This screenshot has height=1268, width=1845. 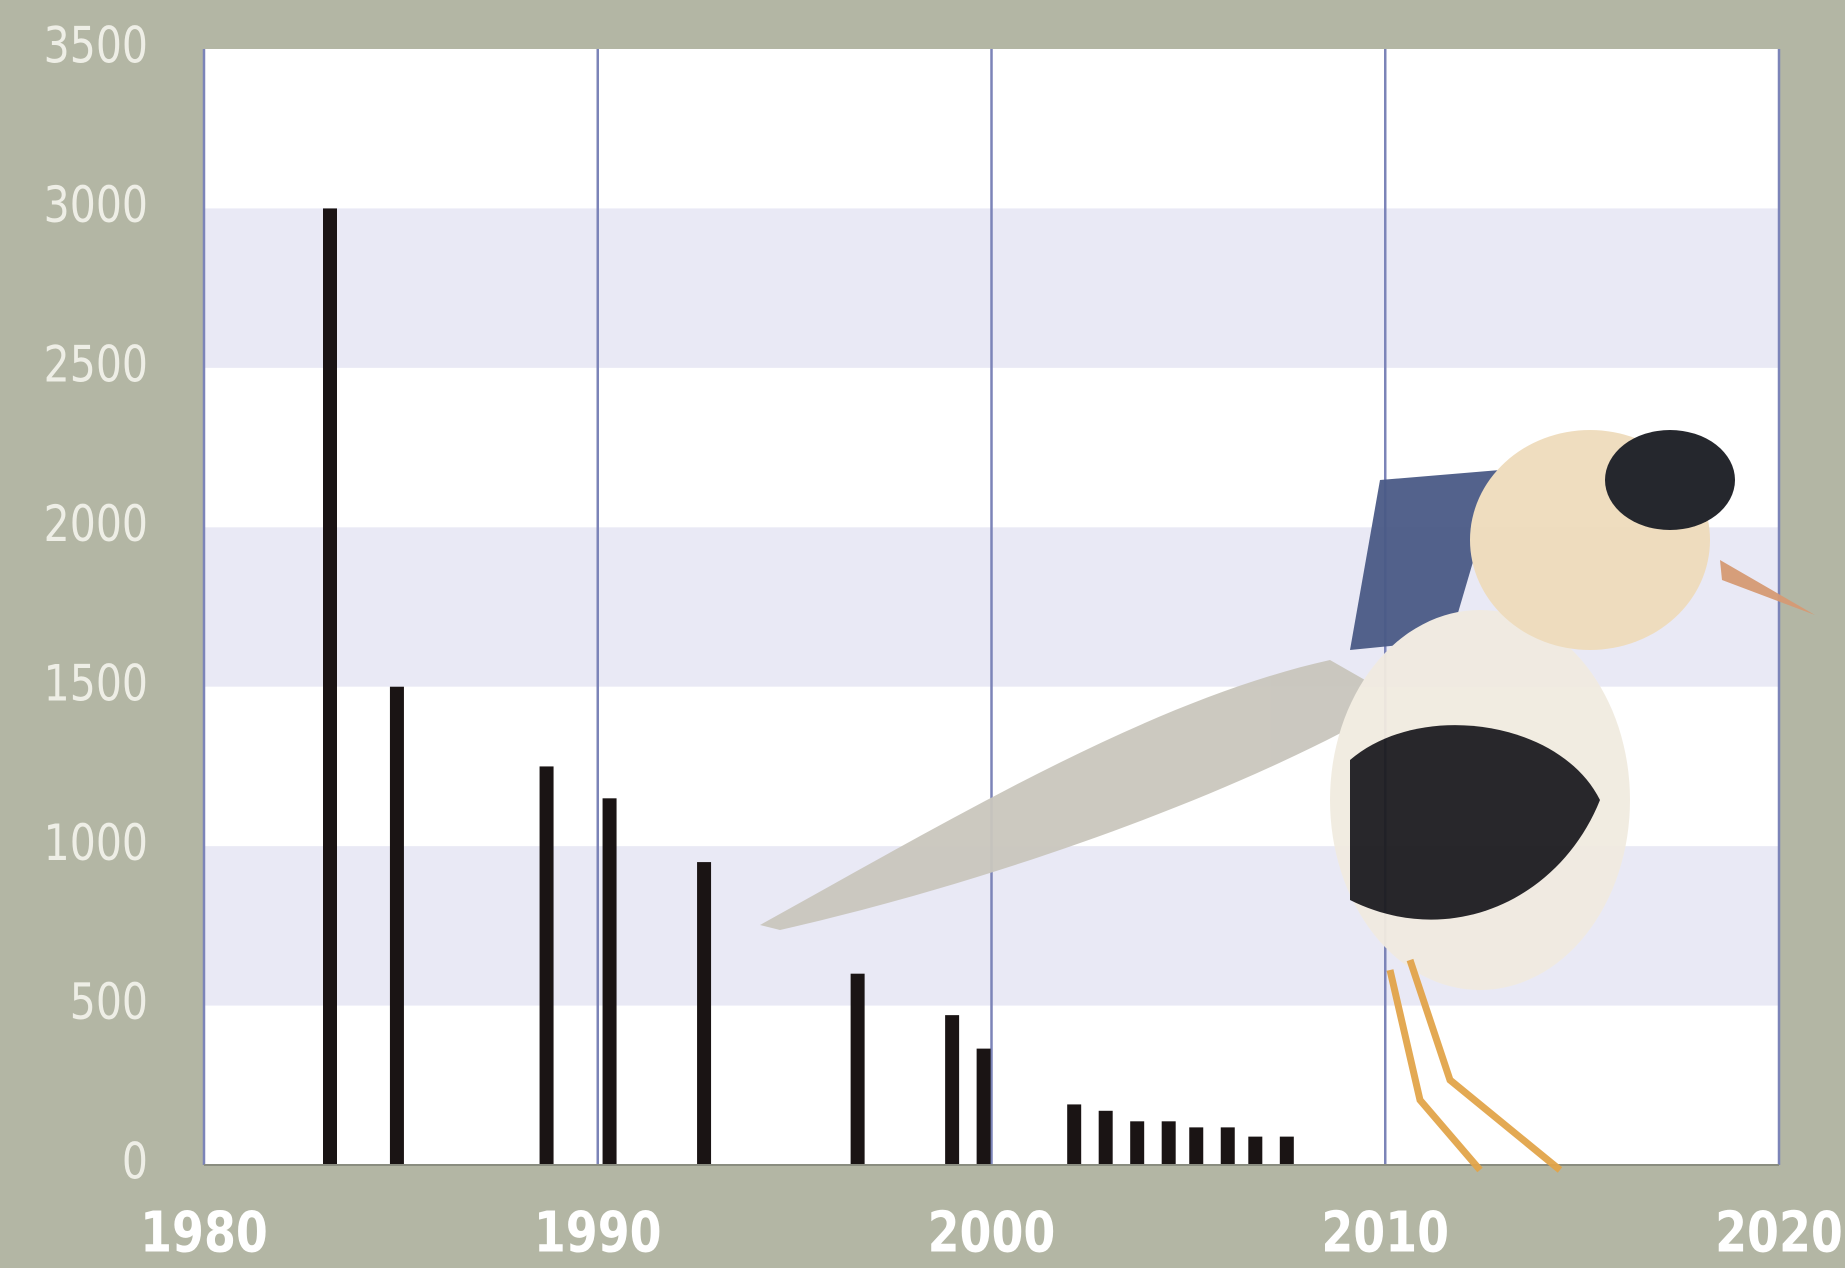 I want to click on y-tick-label: 0, so click(x=135, y=1162).